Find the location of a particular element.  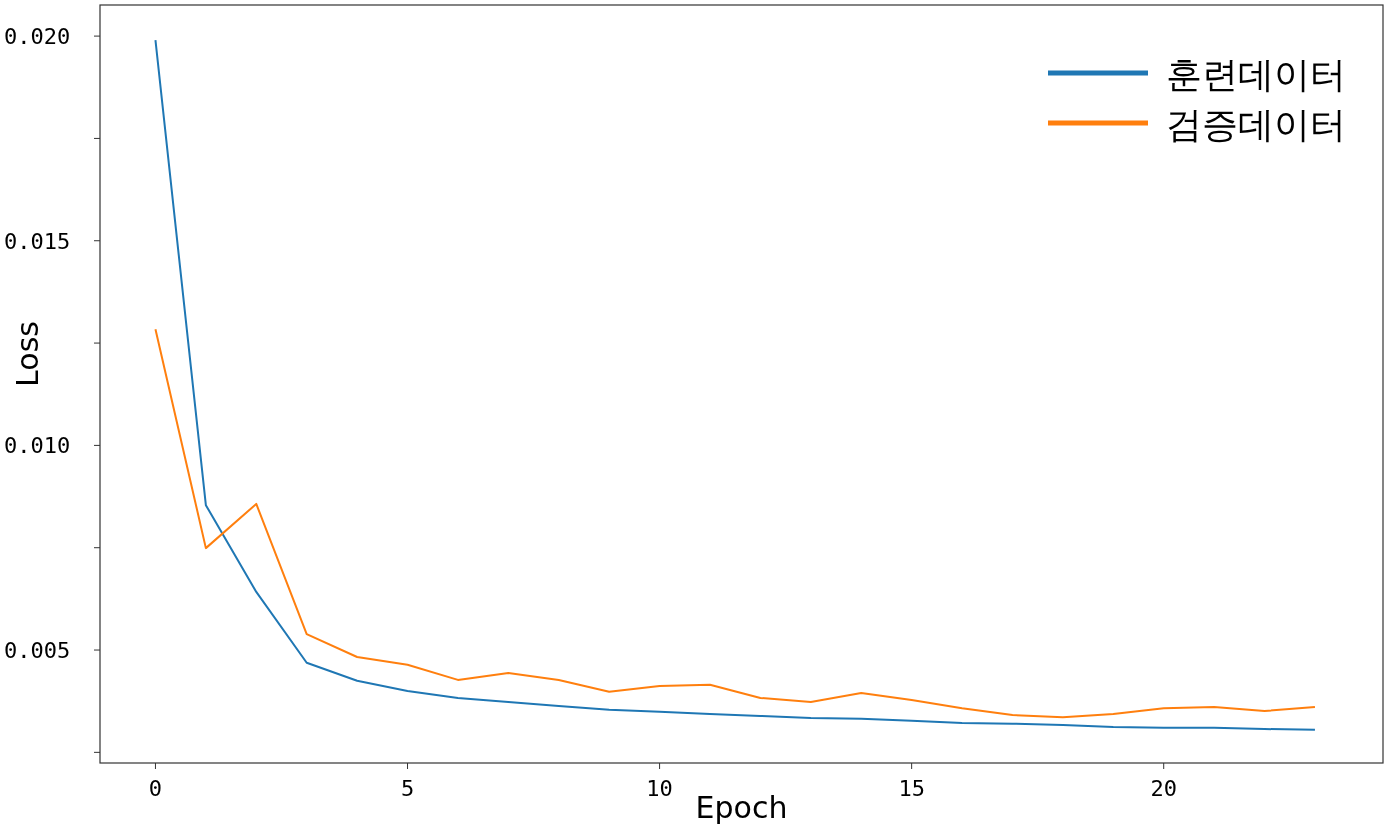

x-tick-label: 20 is located at coordinates (1163, 788).